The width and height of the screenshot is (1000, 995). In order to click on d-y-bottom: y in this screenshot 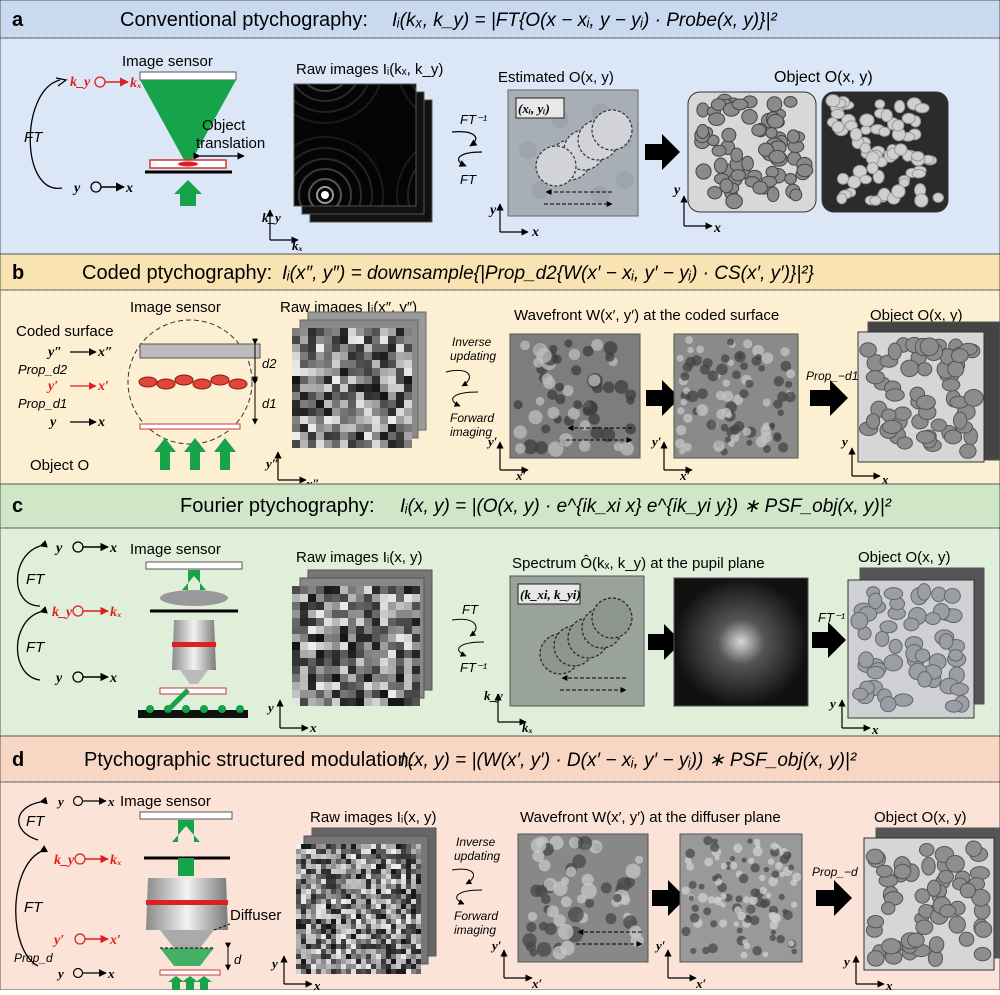, I will do `click(60, 973)`.